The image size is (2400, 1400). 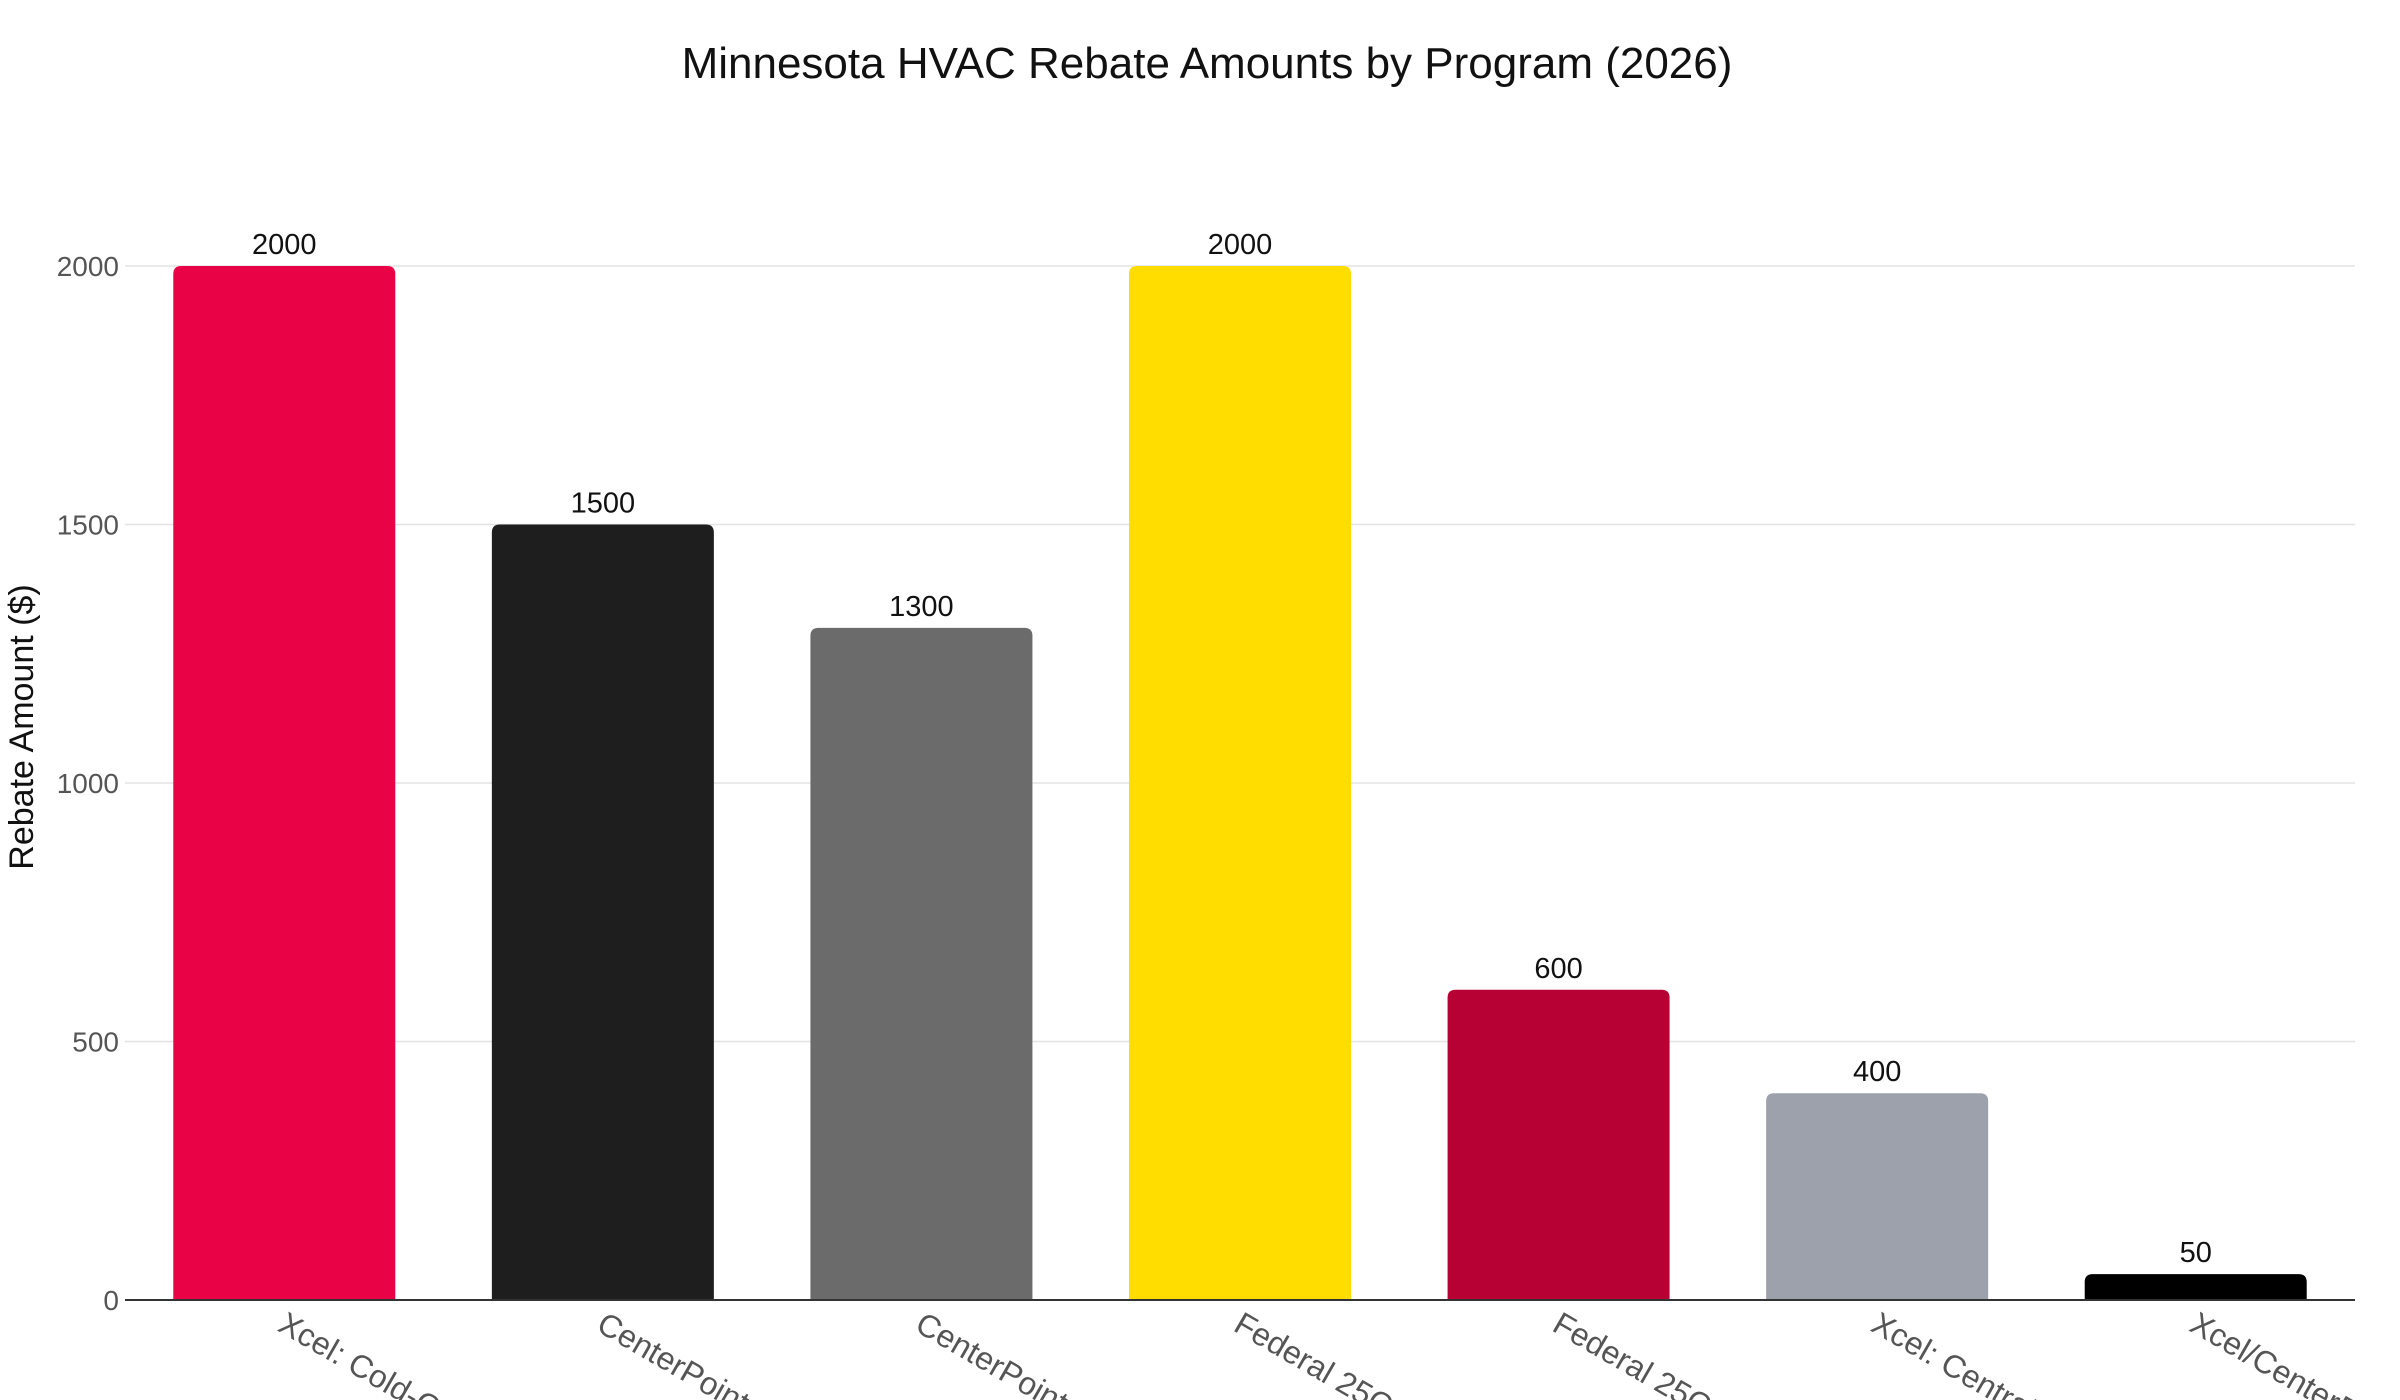 What do you see at coordinates (377, 1352) in the screenshot?
I see `x-tick-label: Xcel: Cold-Clim` at bounding box center [377, 1352].